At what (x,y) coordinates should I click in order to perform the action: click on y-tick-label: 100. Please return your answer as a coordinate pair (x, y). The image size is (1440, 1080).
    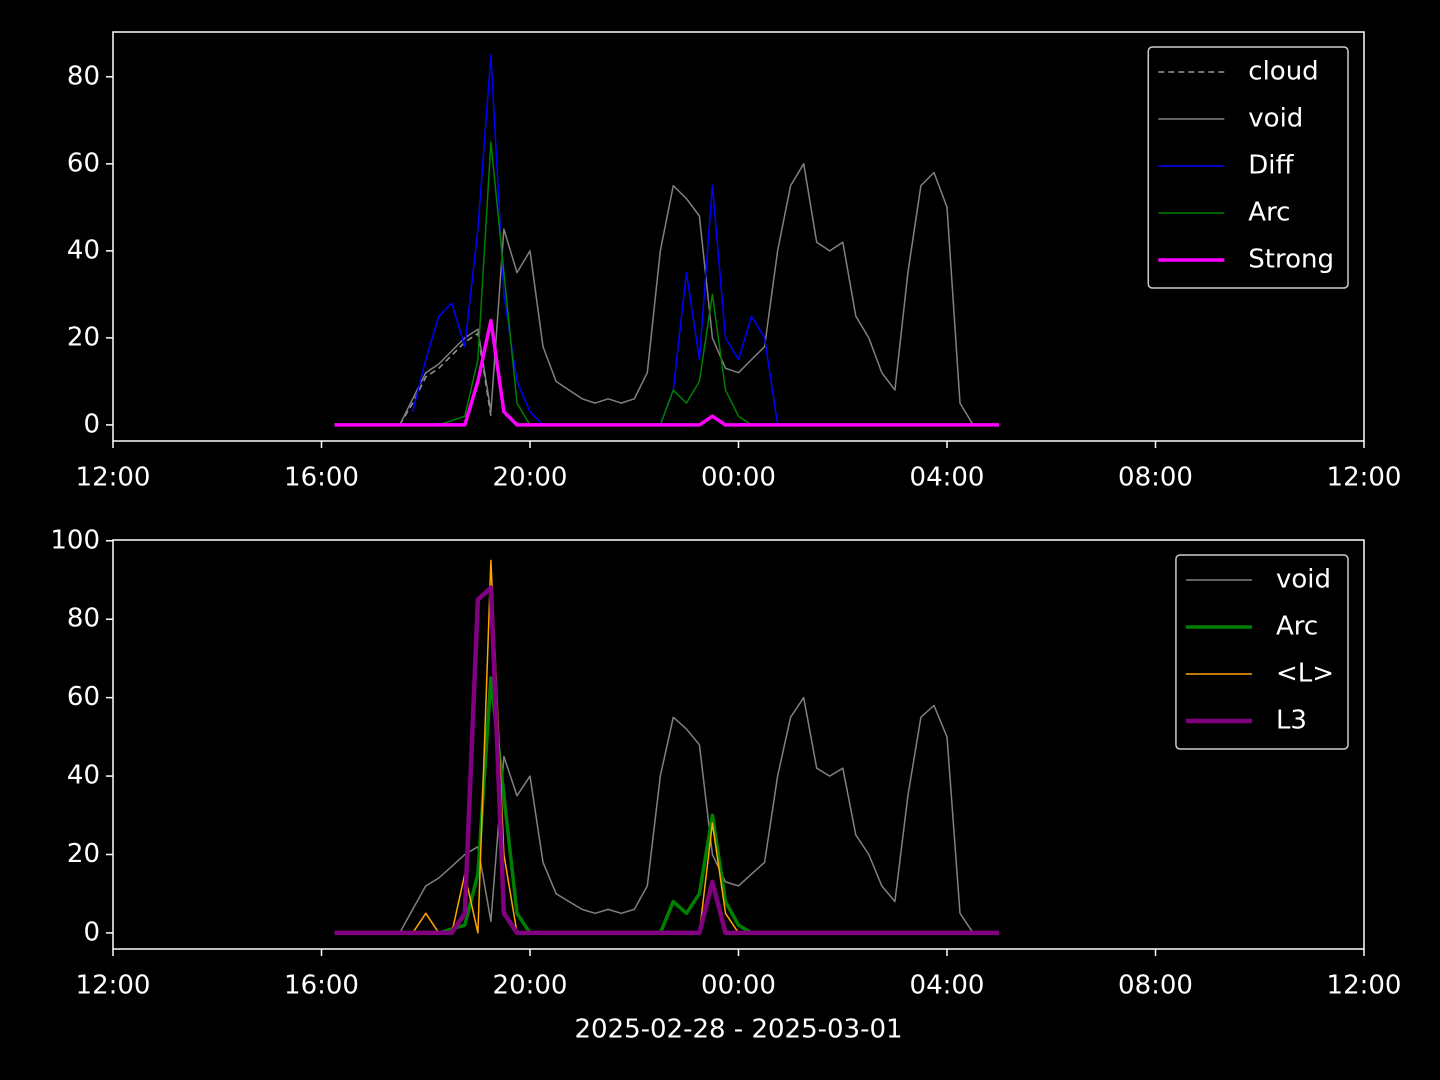
    Looking at the image, I should click on (75, 540).